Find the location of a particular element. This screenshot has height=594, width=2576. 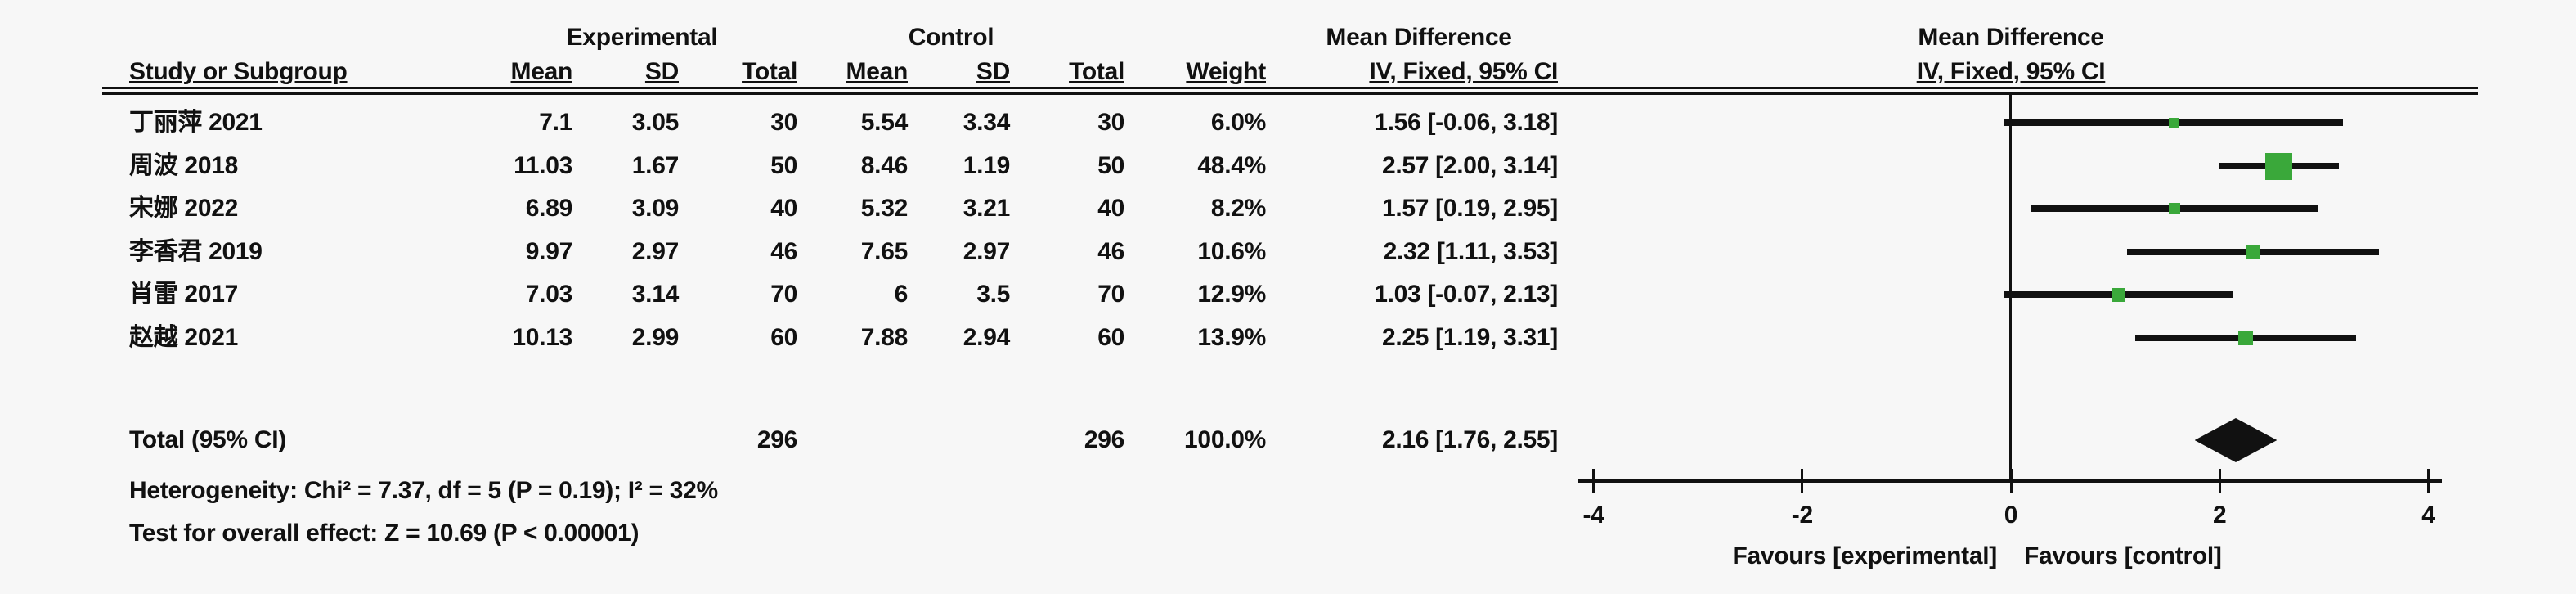

iv-fixed-text-header: IV, Fixed, 95% CI is located at coordinates (1463, 72).